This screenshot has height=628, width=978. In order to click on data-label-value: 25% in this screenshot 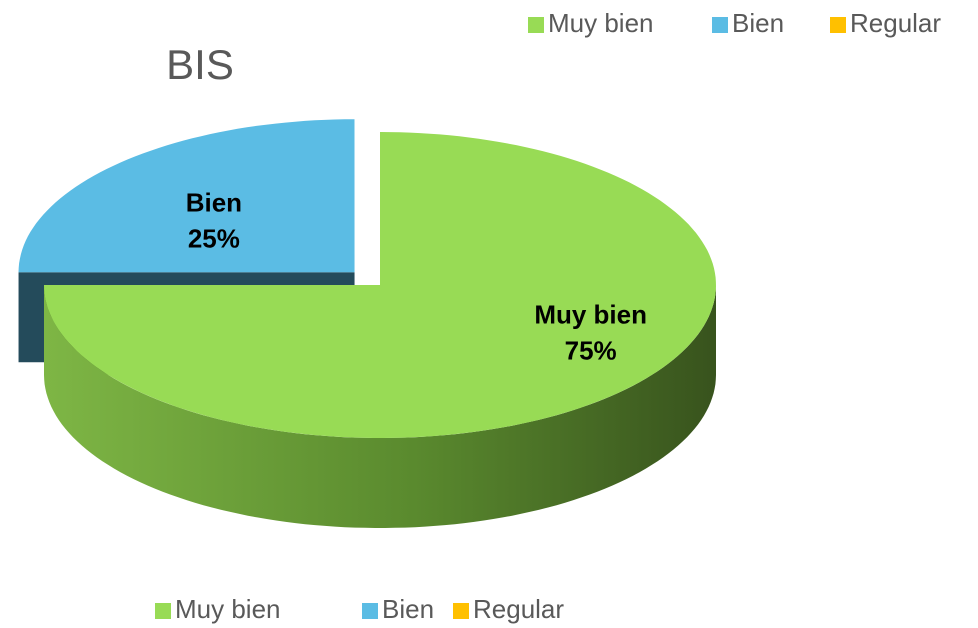, I will do `click(214, 239)`.